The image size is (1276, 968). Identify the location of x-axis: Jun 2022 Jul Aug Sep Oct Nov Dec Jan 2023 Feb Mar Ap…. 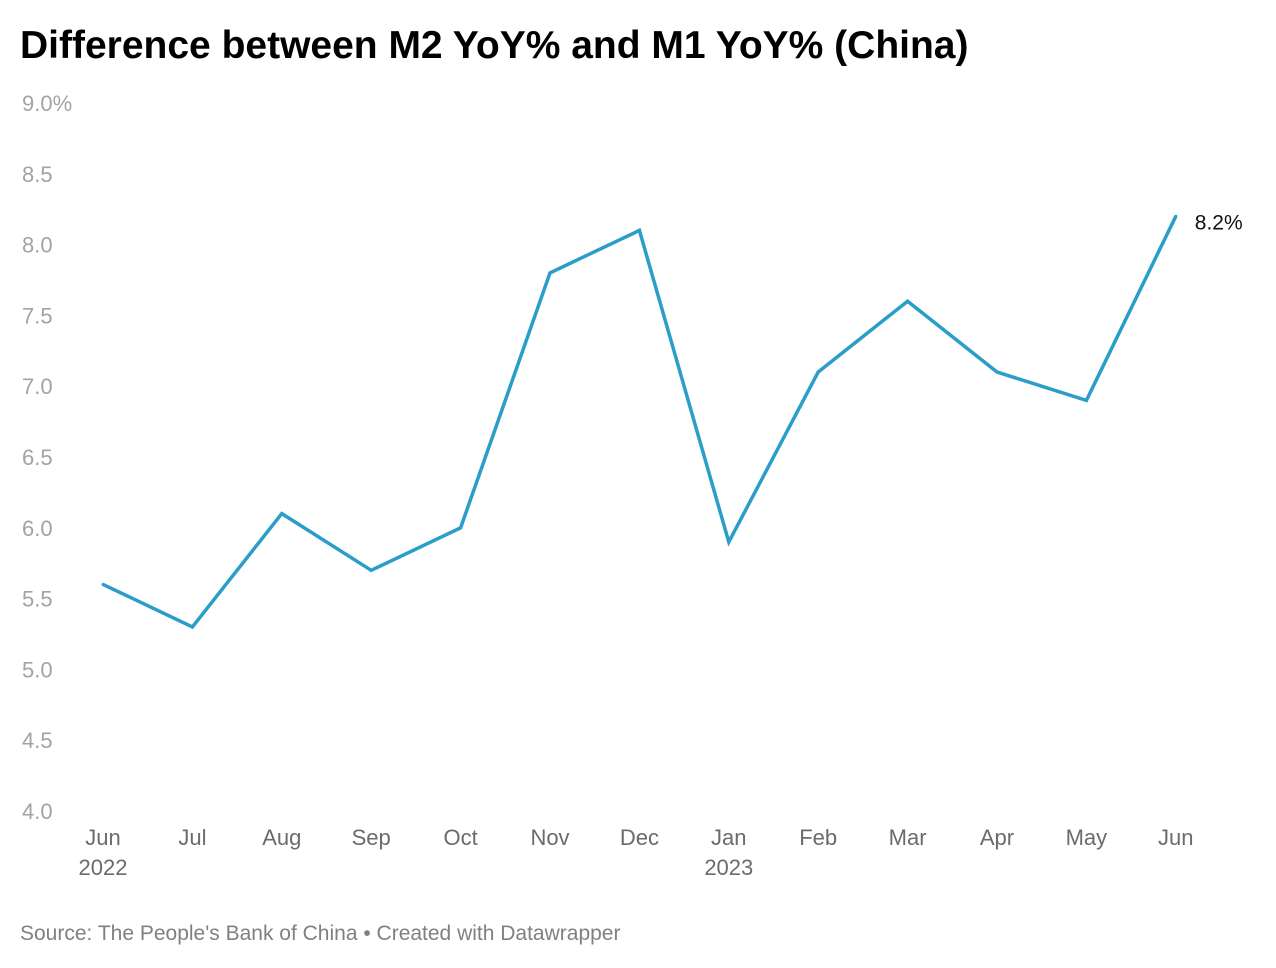
(636, 852).